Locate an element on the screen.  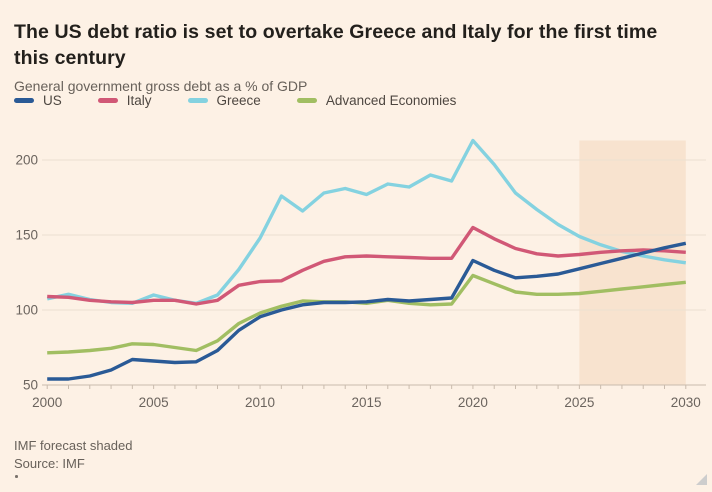
x-tick-label-2030: 2030 is located at coordinates (686, 402).